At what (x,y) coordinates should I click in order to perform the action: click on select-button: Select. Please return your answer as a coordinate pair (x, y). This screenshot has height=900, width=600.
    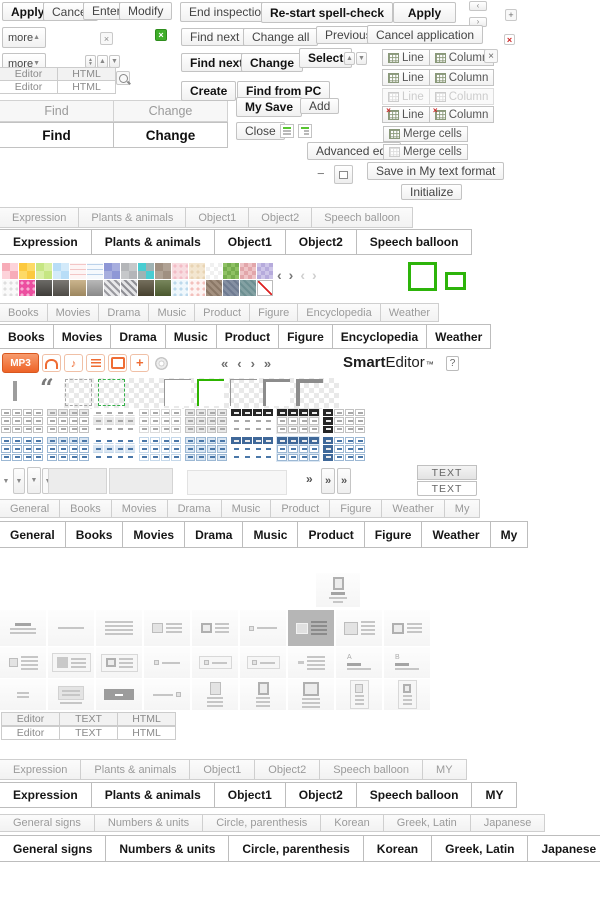
    Looking at the image, I should click on (326, 58).